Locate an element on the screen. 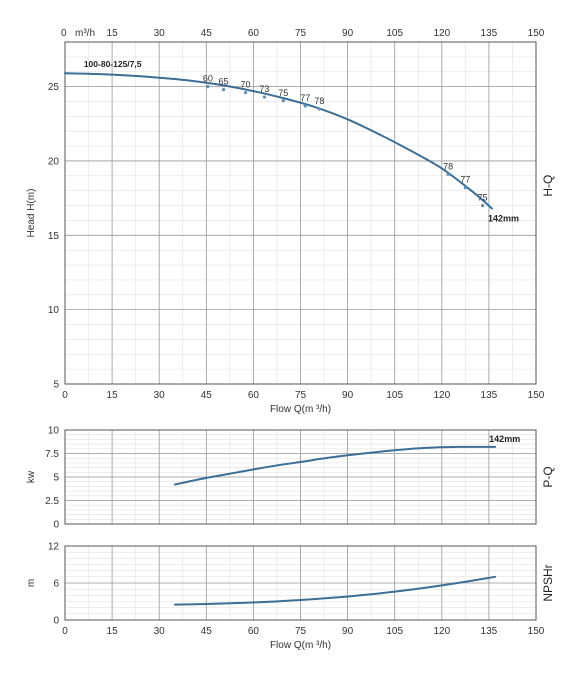 The height and width of the screenshot is (677, 582). efficiency-label: 60 is located at coordinates (208, 79).